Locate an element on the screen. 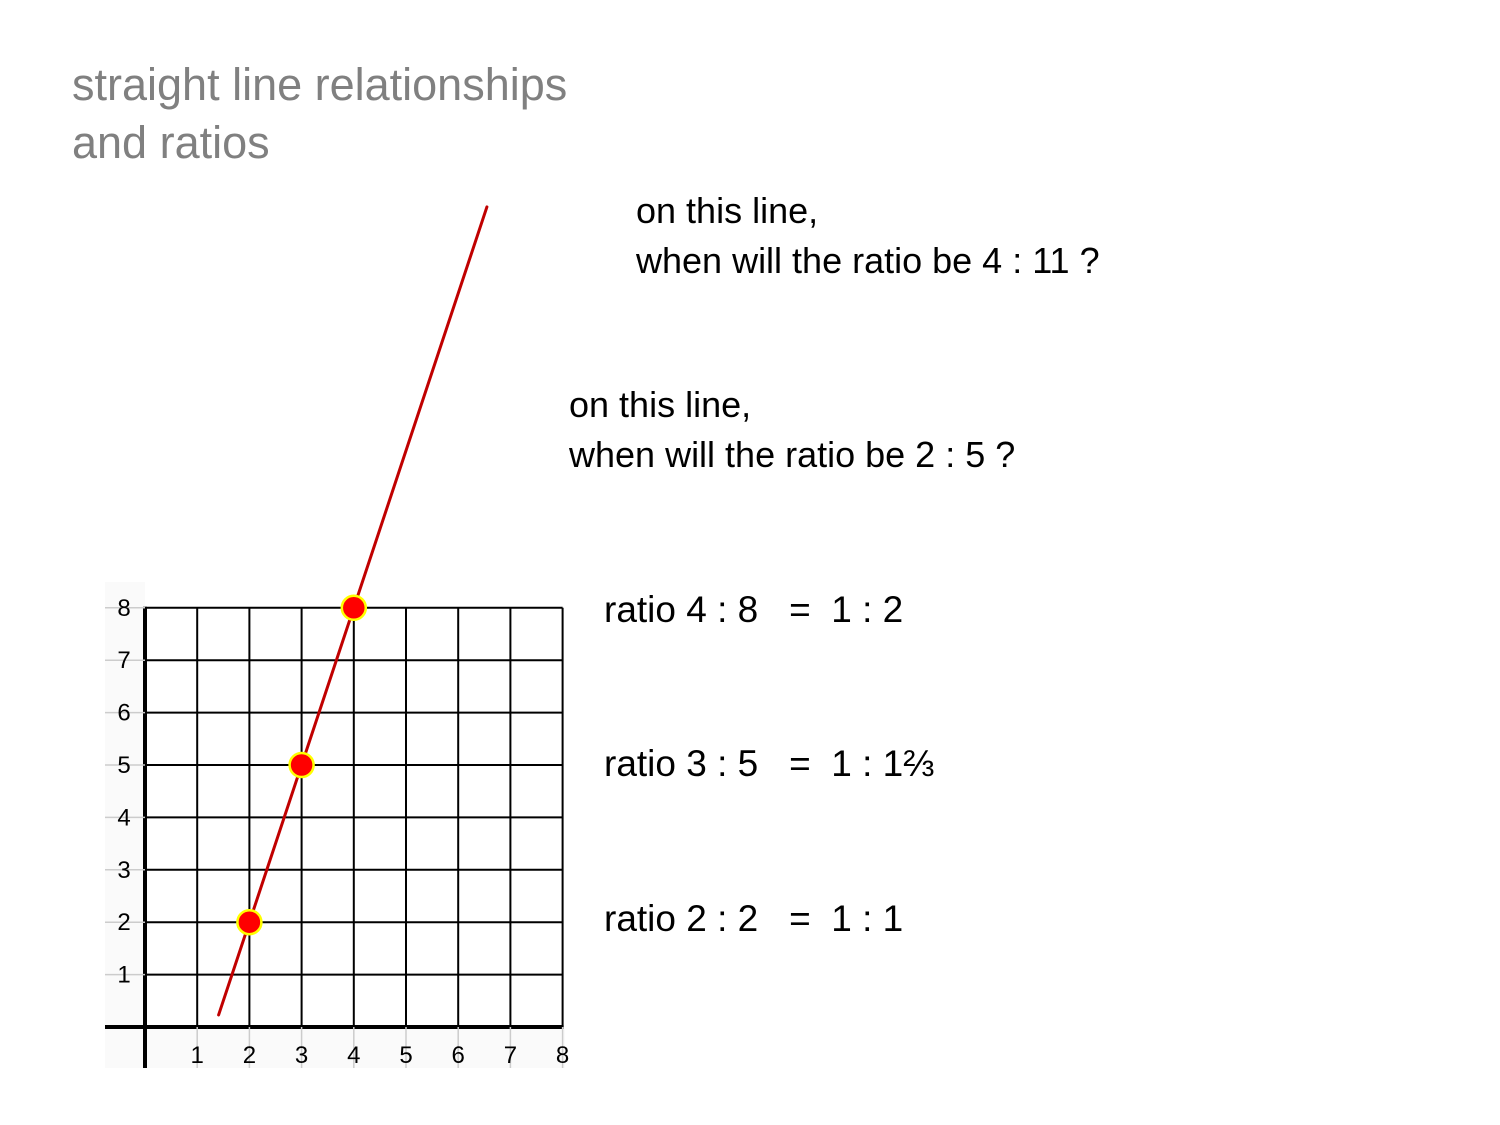 The height and width of the screenshot is (1125, 1500). y-label-strip is located at coordinates (125, 825).